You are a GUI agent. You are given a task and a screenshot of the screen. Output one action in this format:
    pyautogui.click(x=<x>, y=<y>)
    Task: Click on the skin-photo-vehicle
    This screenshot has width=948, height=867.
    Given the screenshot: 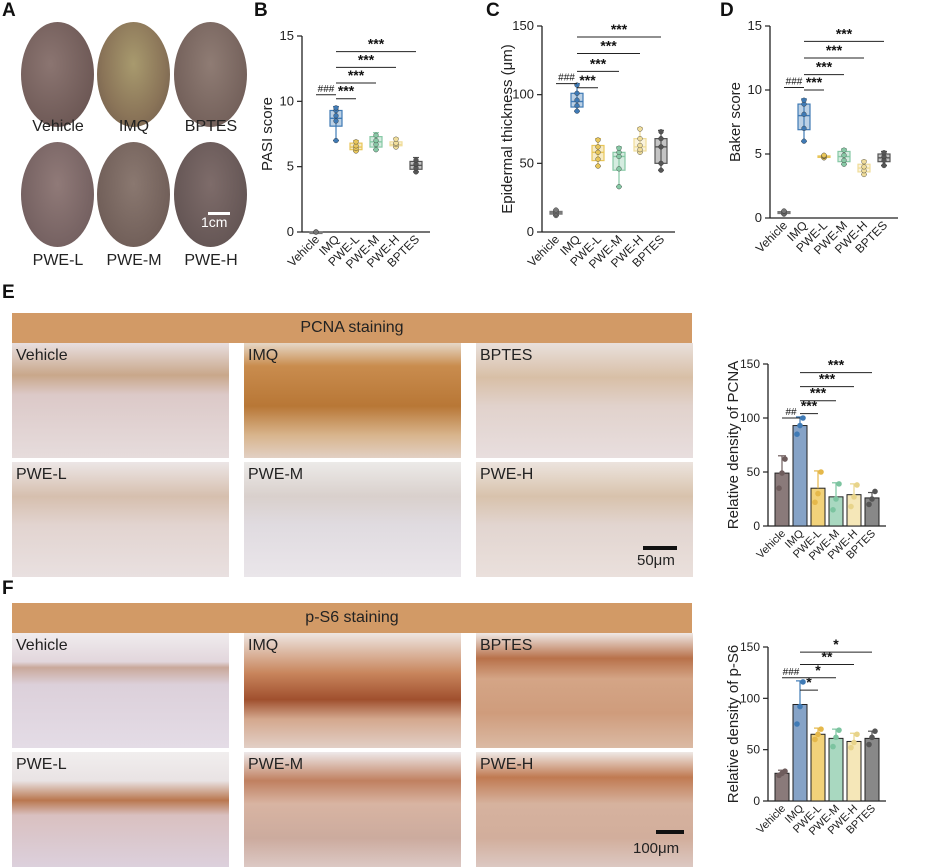 What is the action you would take?
    pyautogui.click(x=57, y=74)
    